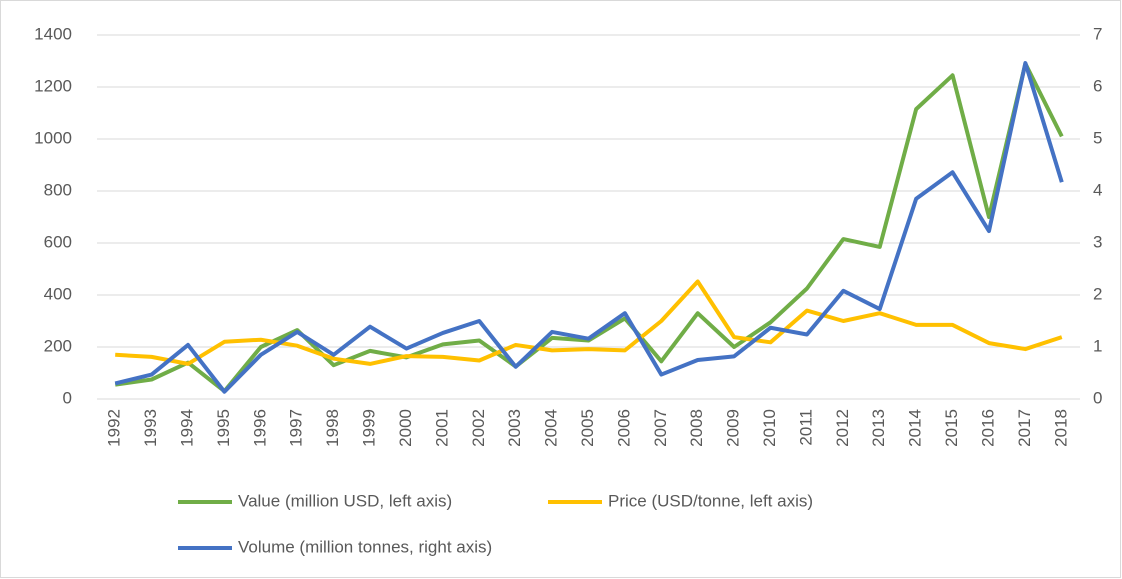 This screenshot has height=579, width=1122. I want to click on x-tick-label: 1997, so click(296, 428).